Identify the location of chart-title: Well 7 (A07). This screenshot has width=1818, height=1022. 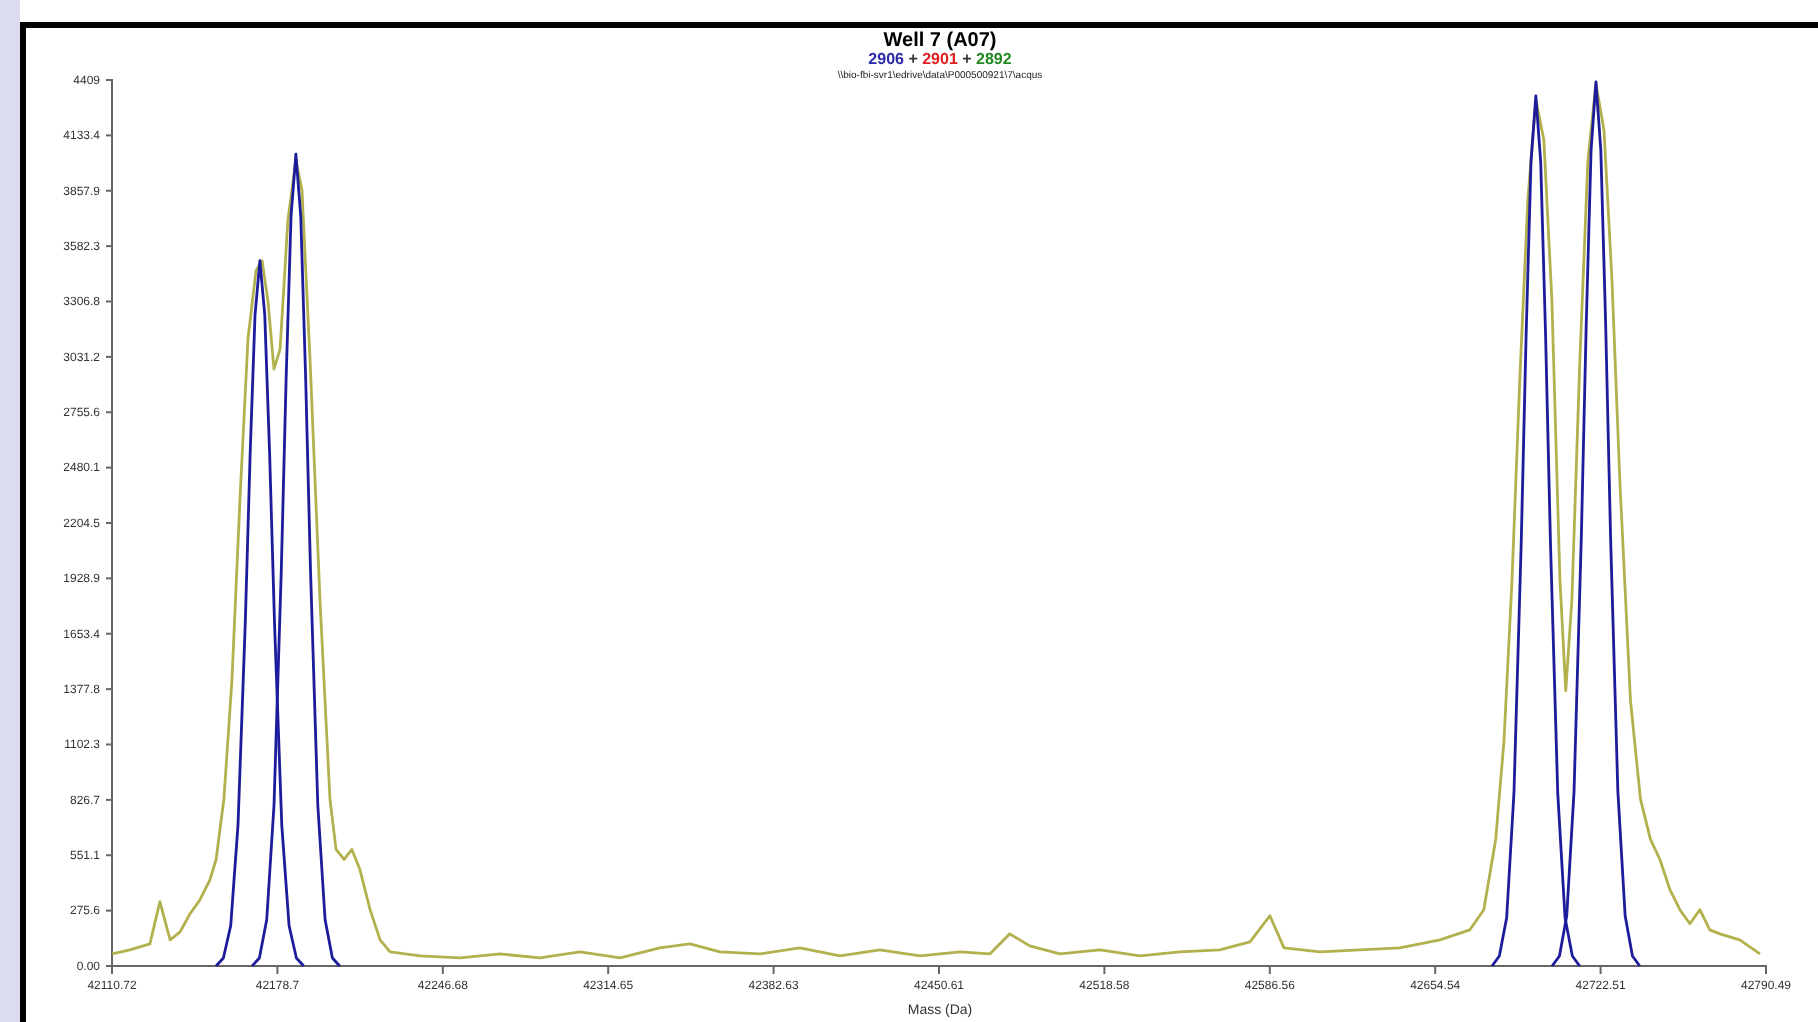
(940, 41).